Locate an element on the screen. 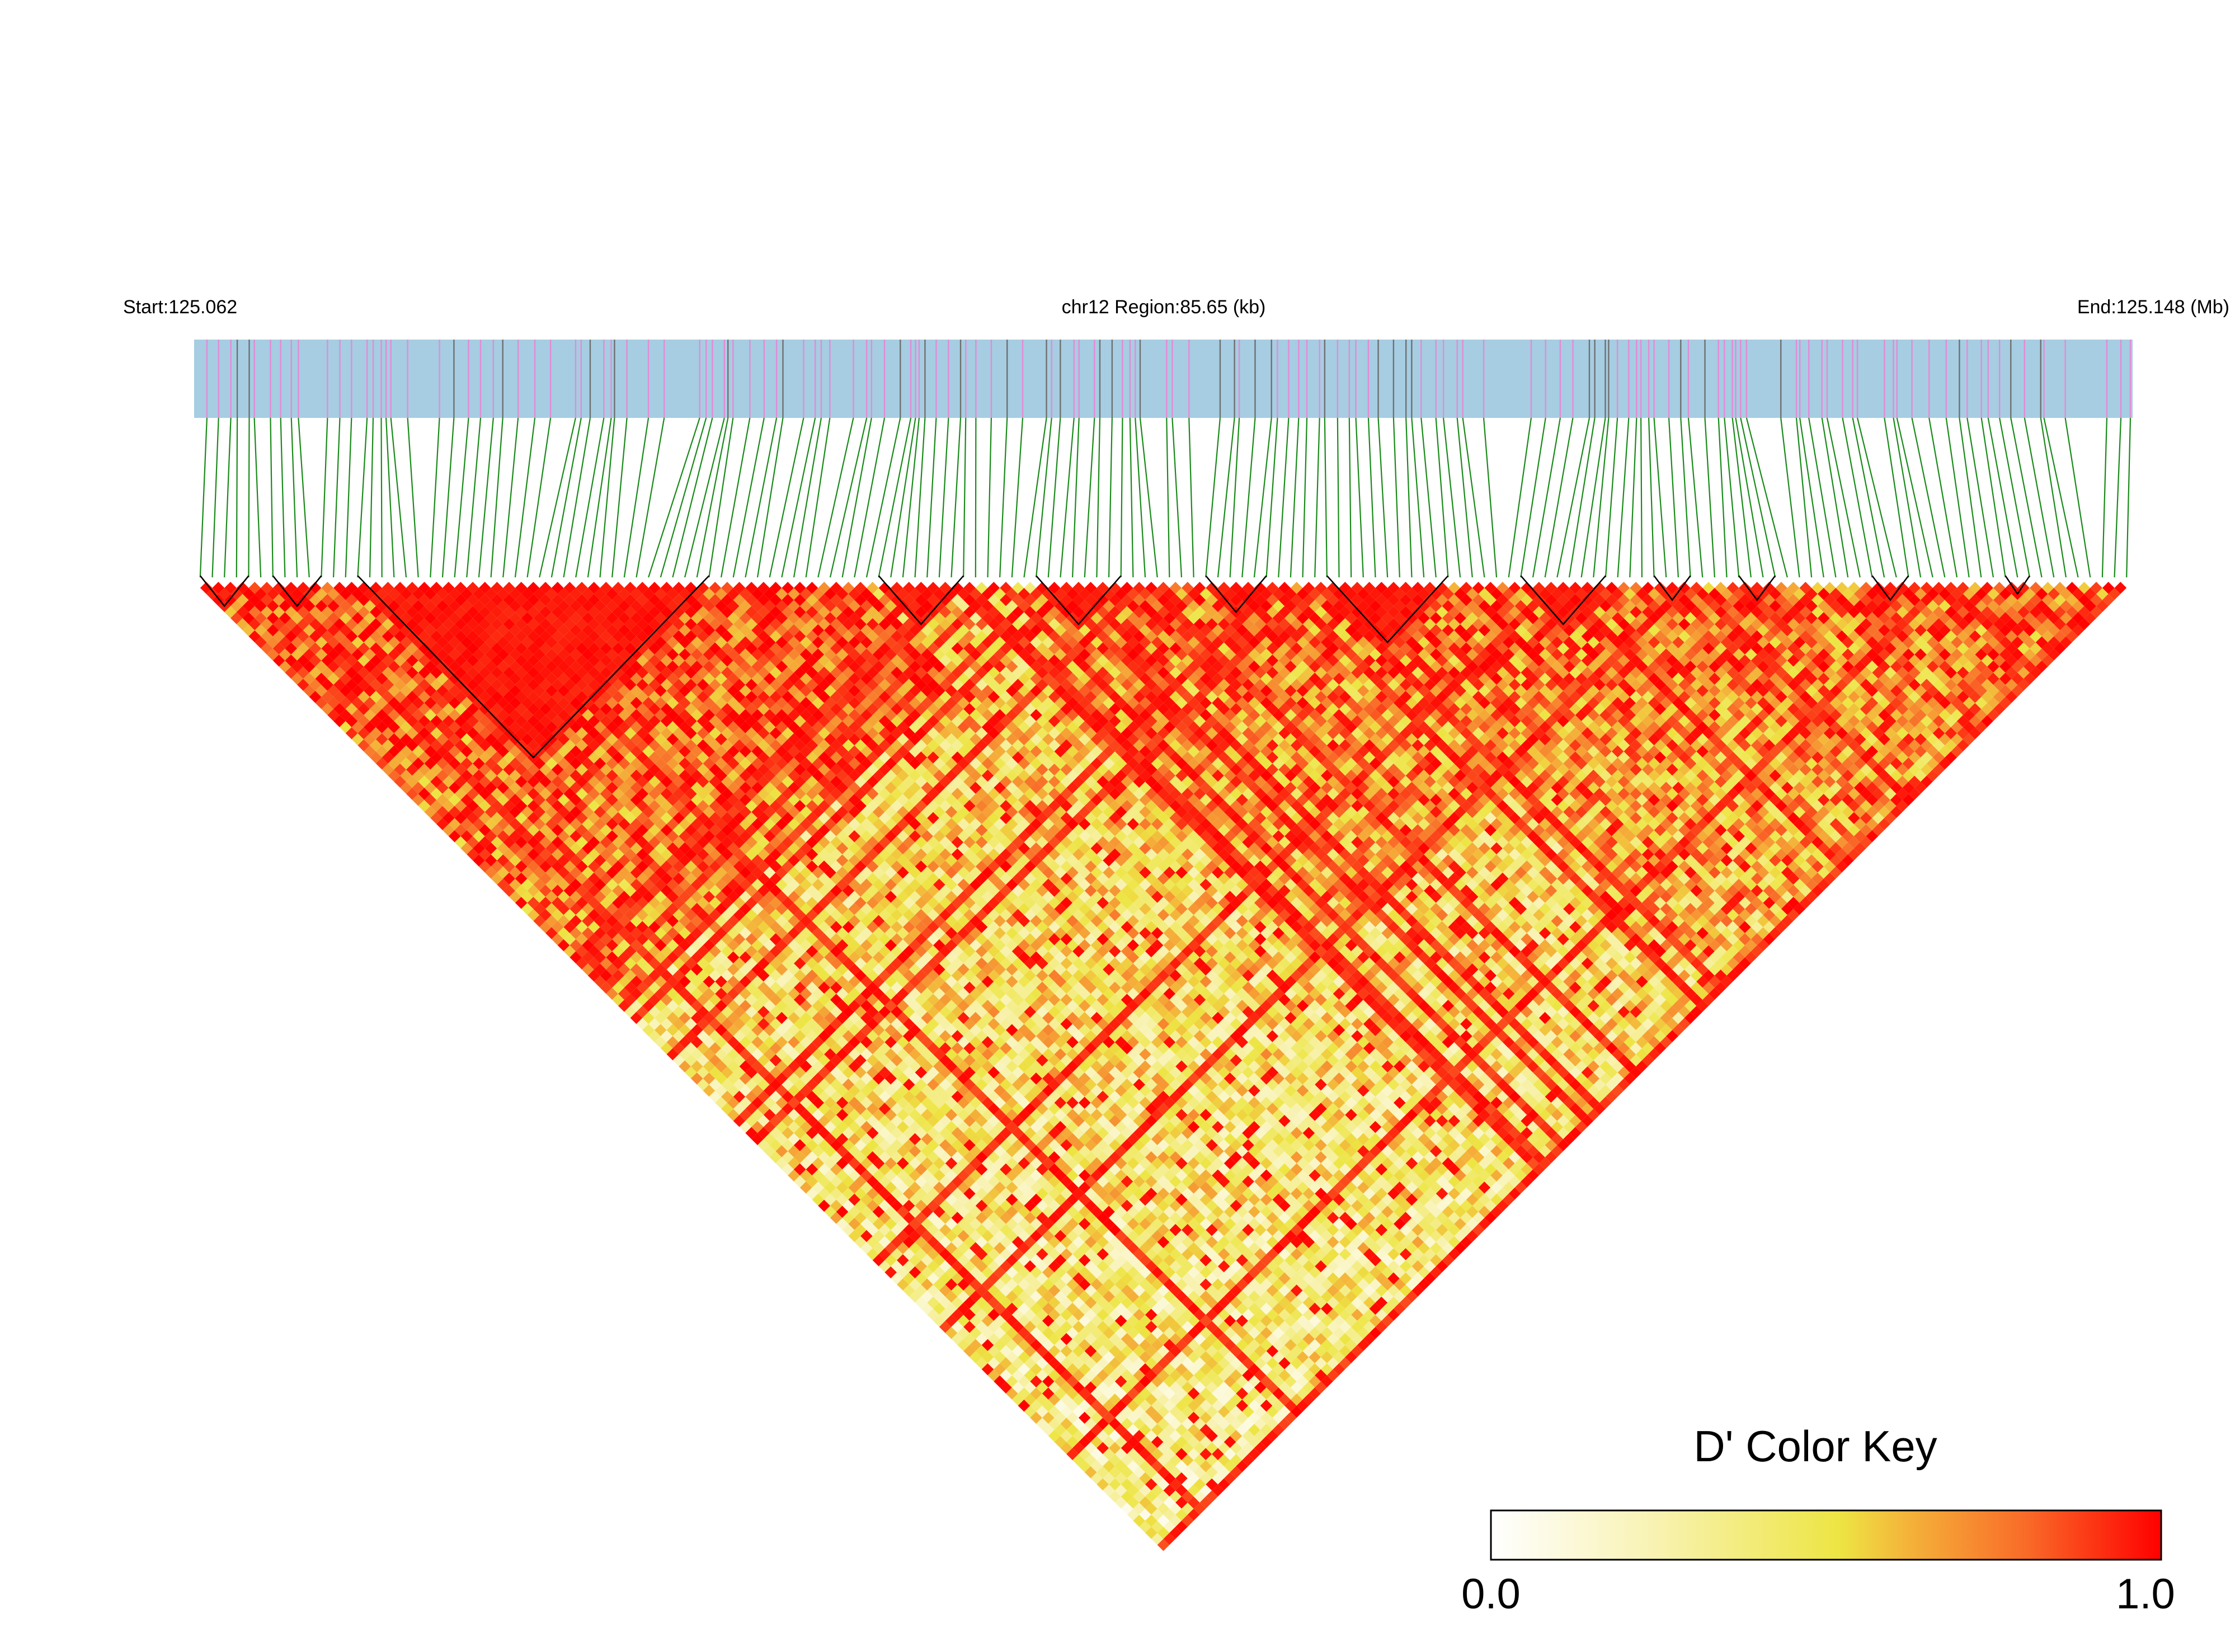 Image resolution: width=2235 pixels, height=1652 pixels. snp-tick-group is located at coordinates (1169, 379).